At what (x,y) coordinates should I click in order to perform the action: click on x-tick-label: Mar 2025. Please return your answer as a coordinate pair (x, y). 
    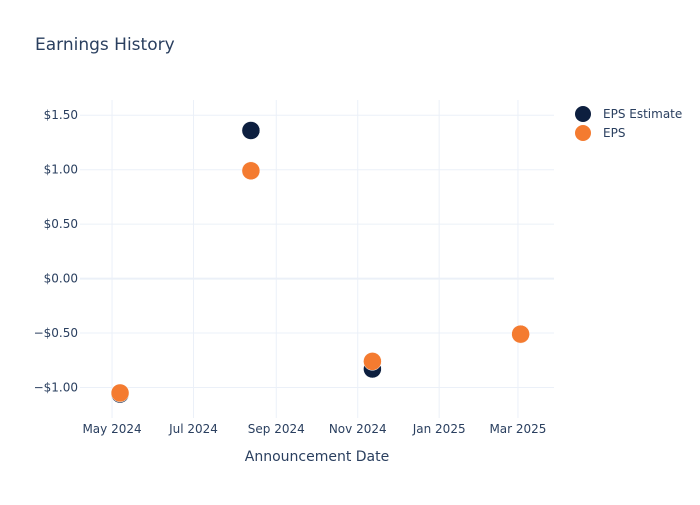
    Looking at the image, I should click on (517, 429).